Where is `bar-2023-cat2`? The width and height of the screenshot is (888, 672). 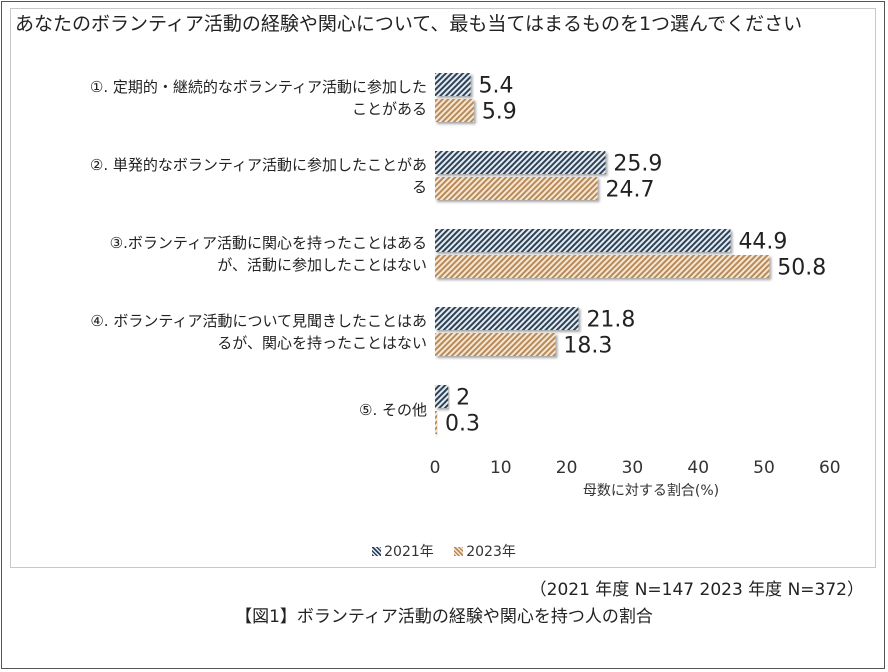 bar-2023-cat2 is located at coordinates (516, 188).